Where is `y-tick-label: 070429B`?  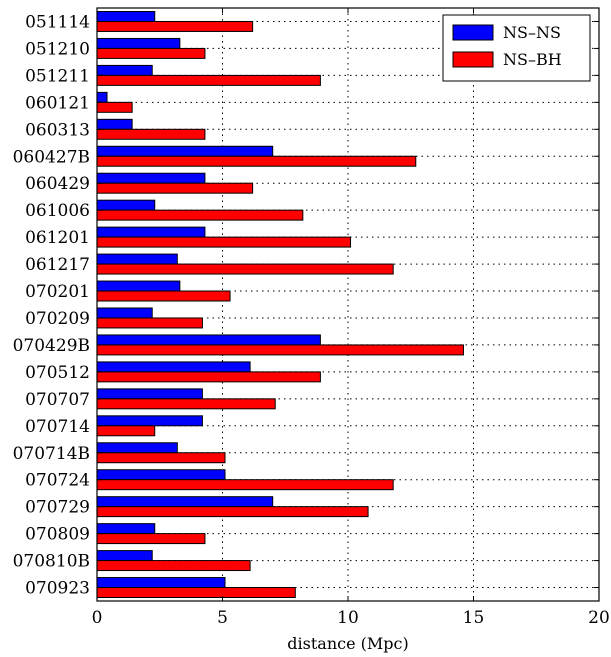
y-tick-label: 070429B is located at coordinates (51, 346).